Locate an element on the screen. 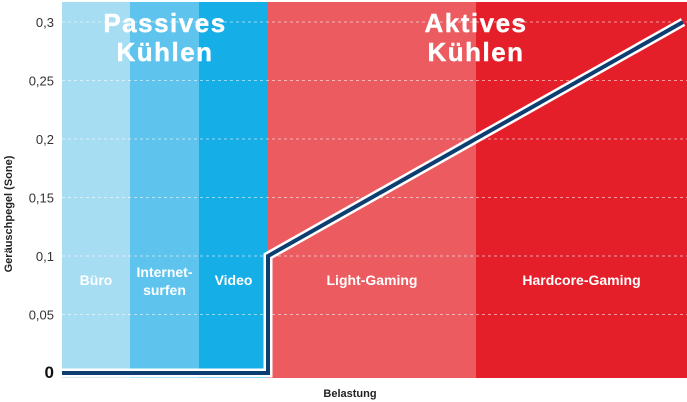  y-tick-label: 0,15 is located at coordinates (41, 198).